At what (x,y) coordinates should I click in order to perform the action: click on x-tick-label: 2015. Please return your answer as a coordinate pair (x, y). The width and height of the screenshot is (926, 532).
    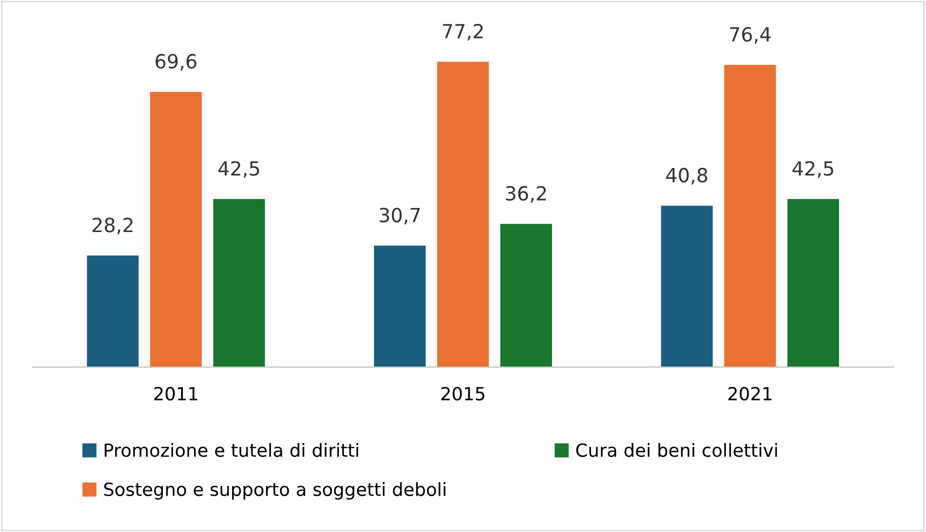
    Looking at the image, I should click on (462, 393).